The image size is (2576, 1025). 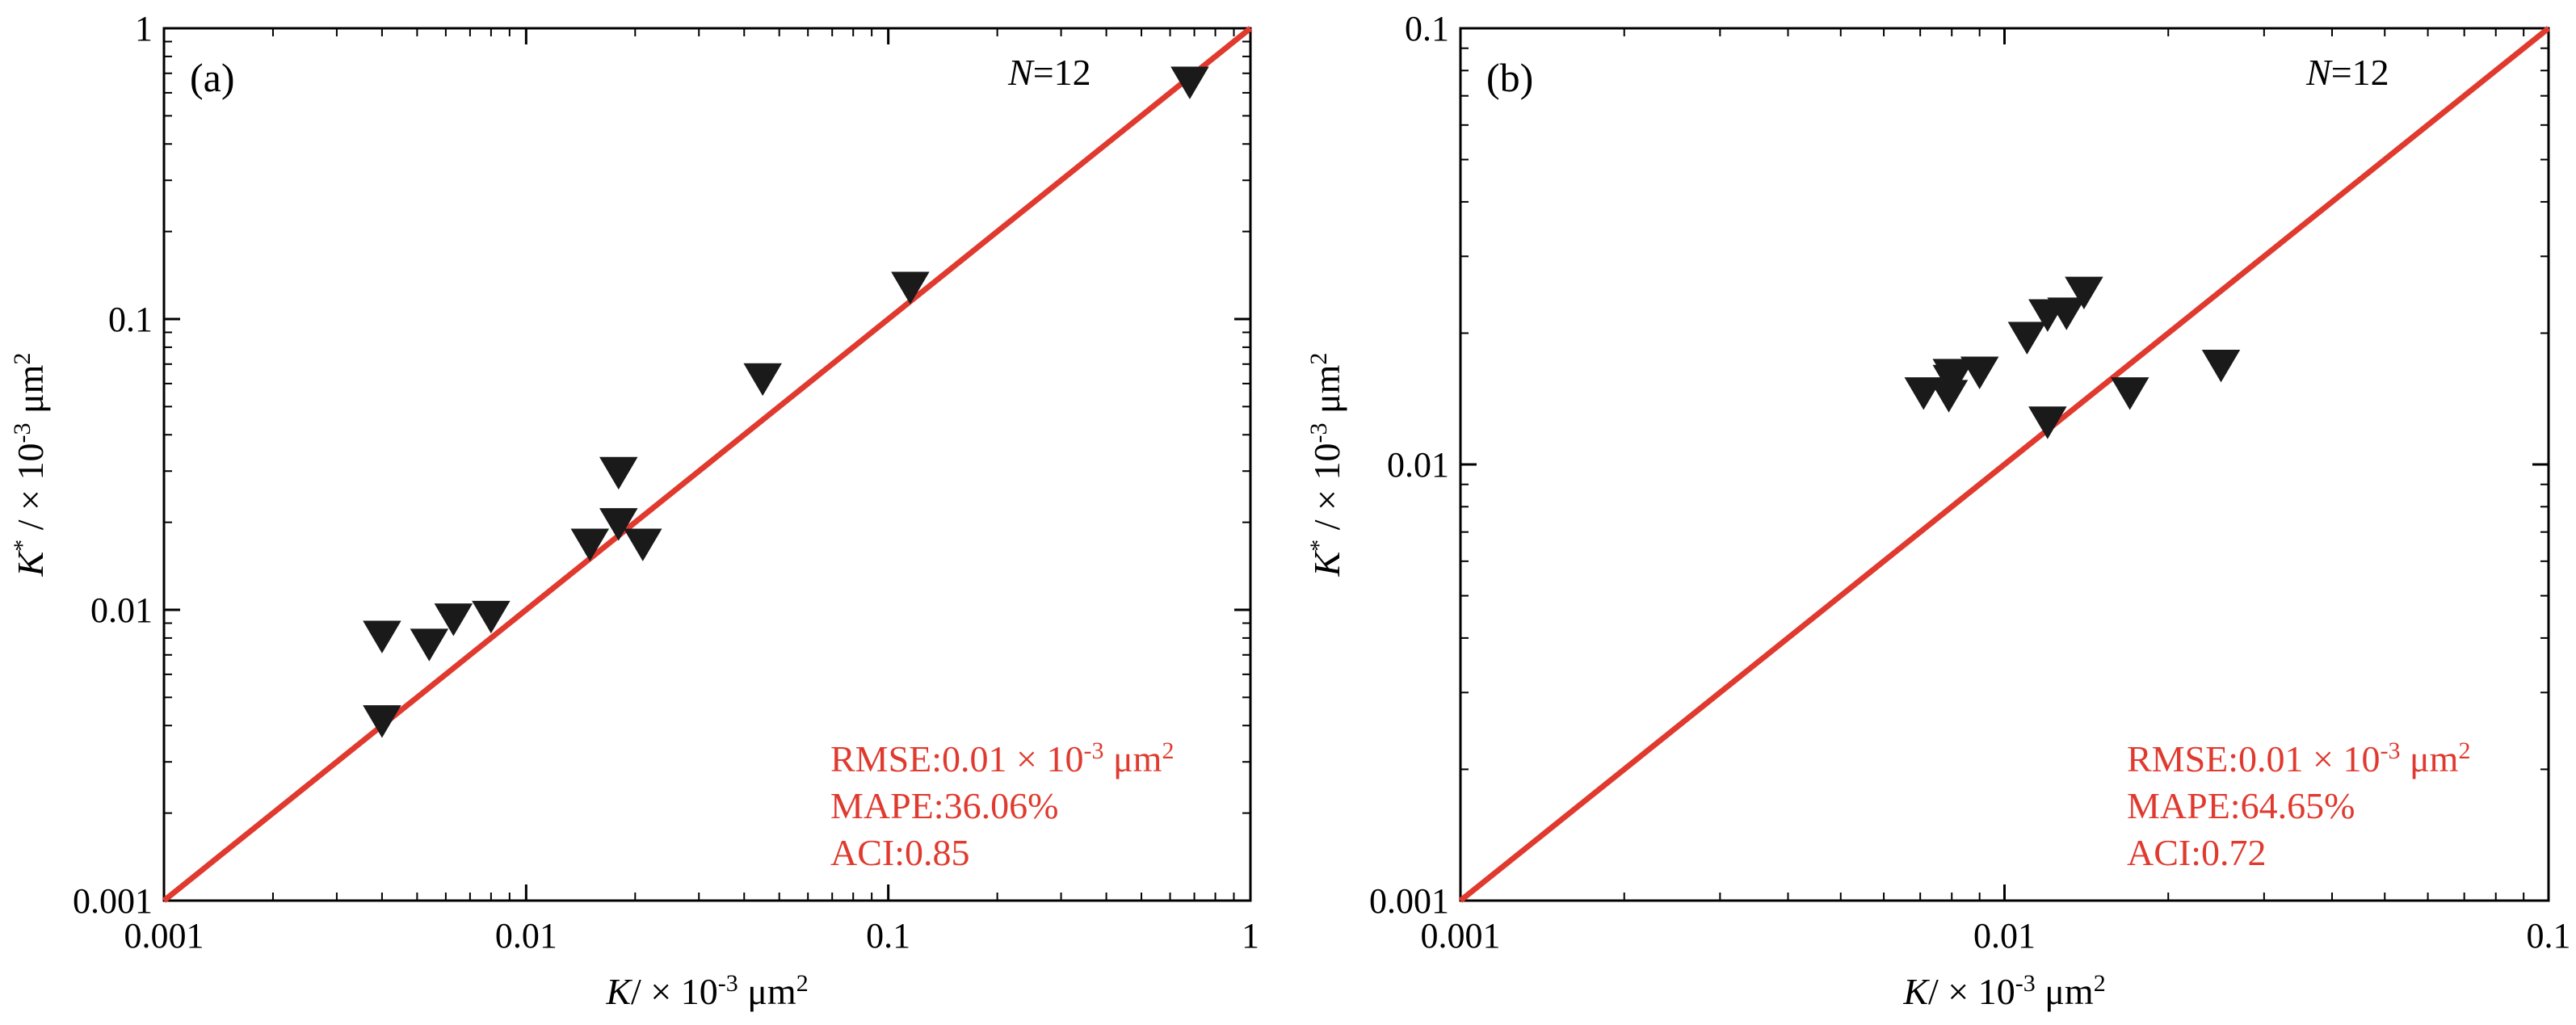 What do you see at coordinates (212, 77) in the screenshot?
I see `panel-label: (a)` at bounding box center [212, 77].